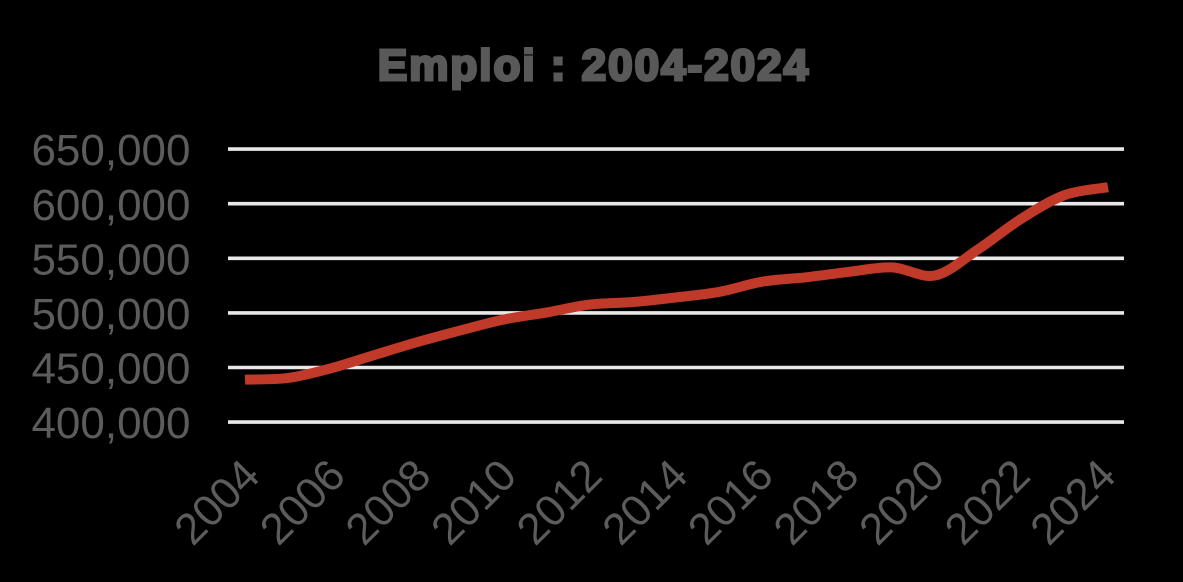 This screenshot has width=1183, height=582. What do you see at coordinates (388, 502) in the screenshot?
I see `svg-text: 2008` at bounding box center [388, 502].